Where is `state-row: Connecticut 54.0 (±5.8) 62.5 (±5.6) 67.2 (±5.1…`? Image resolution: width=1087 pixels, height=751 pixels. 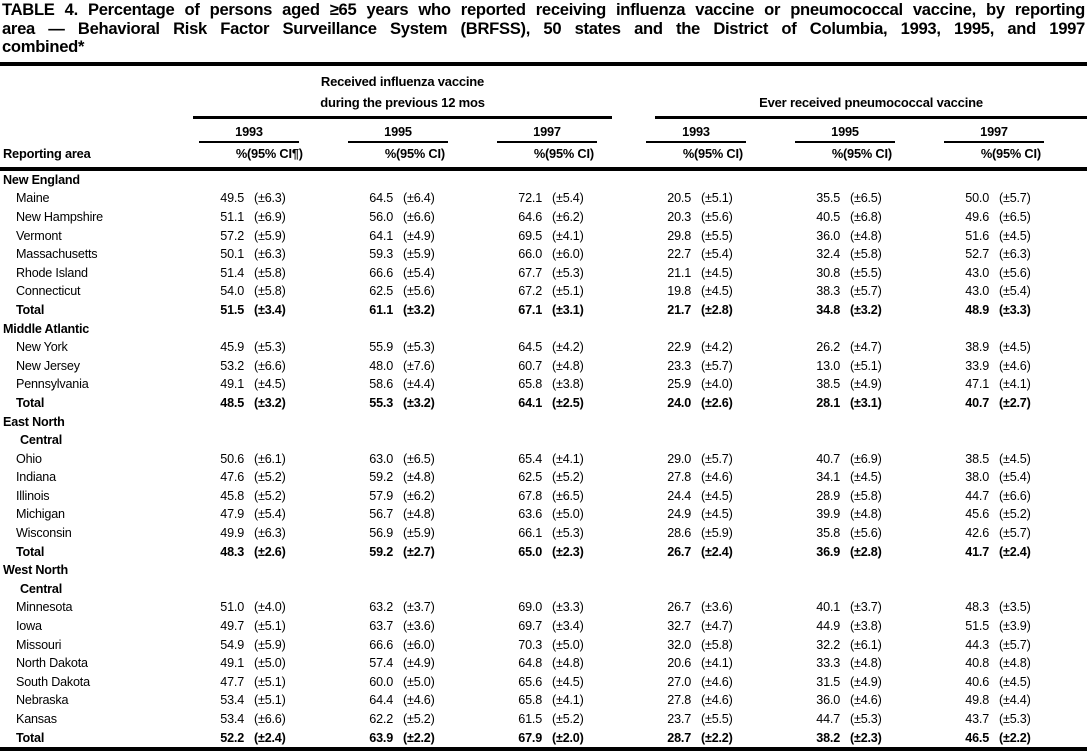 state-row: Connecticut 54.0 (±5.8) 62.5 (±5.6) 67.2 (±5.1… is located at coordinates (543, 291).